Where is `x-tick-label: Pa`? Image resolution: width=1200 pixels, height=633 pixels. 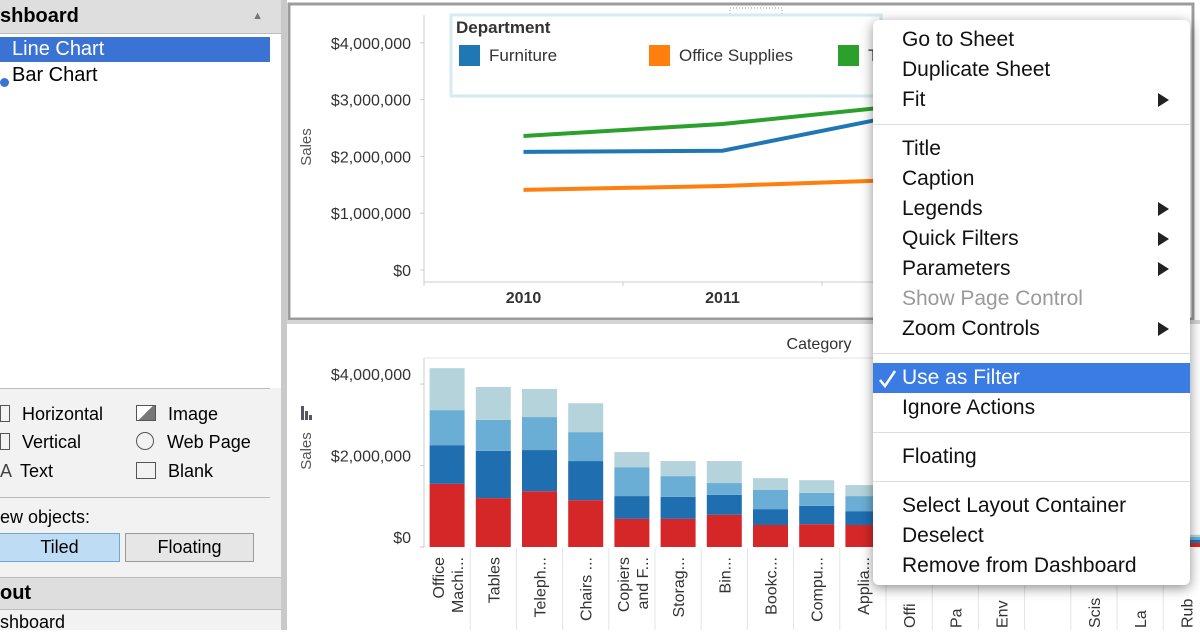
x-tick-label: Pa is located at coordinates (956, 618).